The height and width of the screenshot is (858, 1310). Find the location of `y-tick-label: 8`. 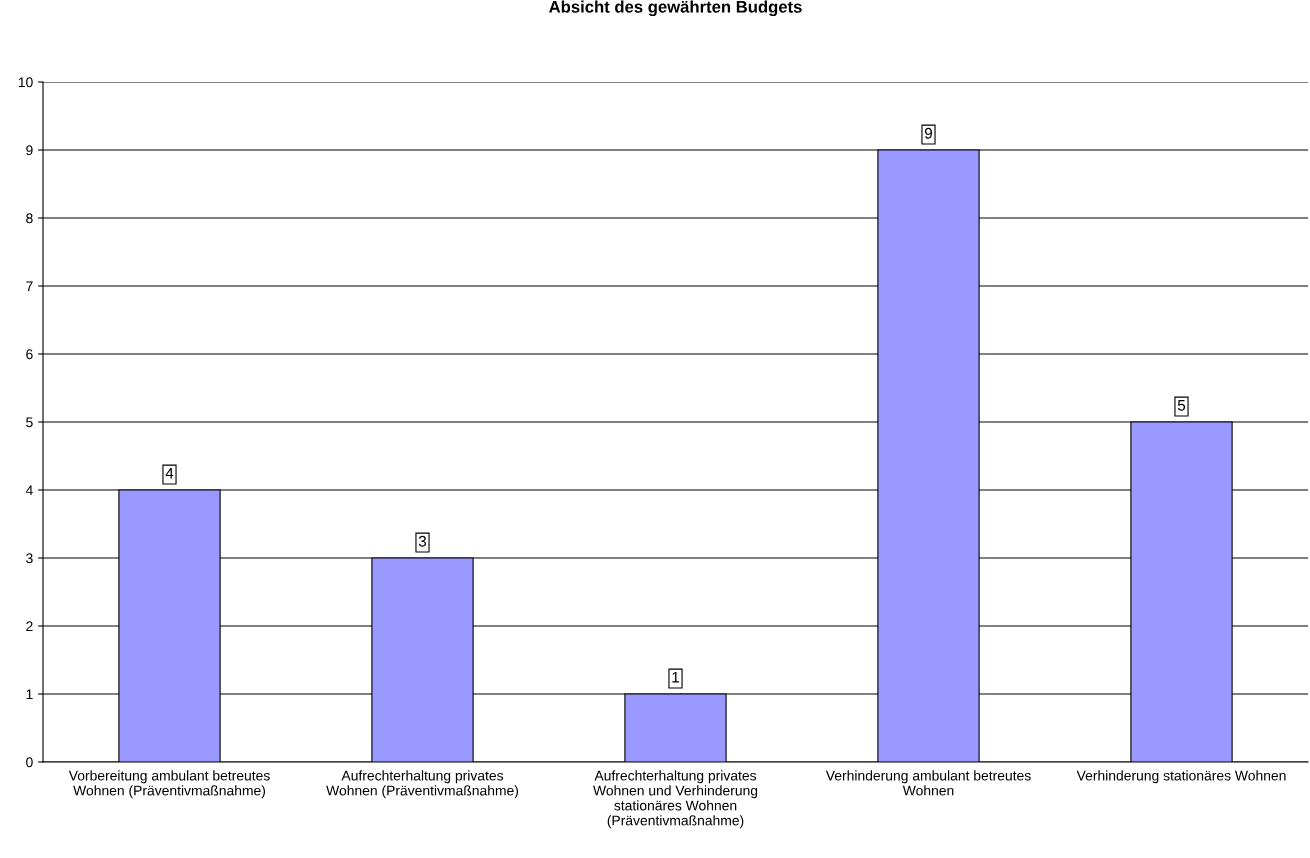

y-tick-label: 8 is located at coordinates (29, 218).